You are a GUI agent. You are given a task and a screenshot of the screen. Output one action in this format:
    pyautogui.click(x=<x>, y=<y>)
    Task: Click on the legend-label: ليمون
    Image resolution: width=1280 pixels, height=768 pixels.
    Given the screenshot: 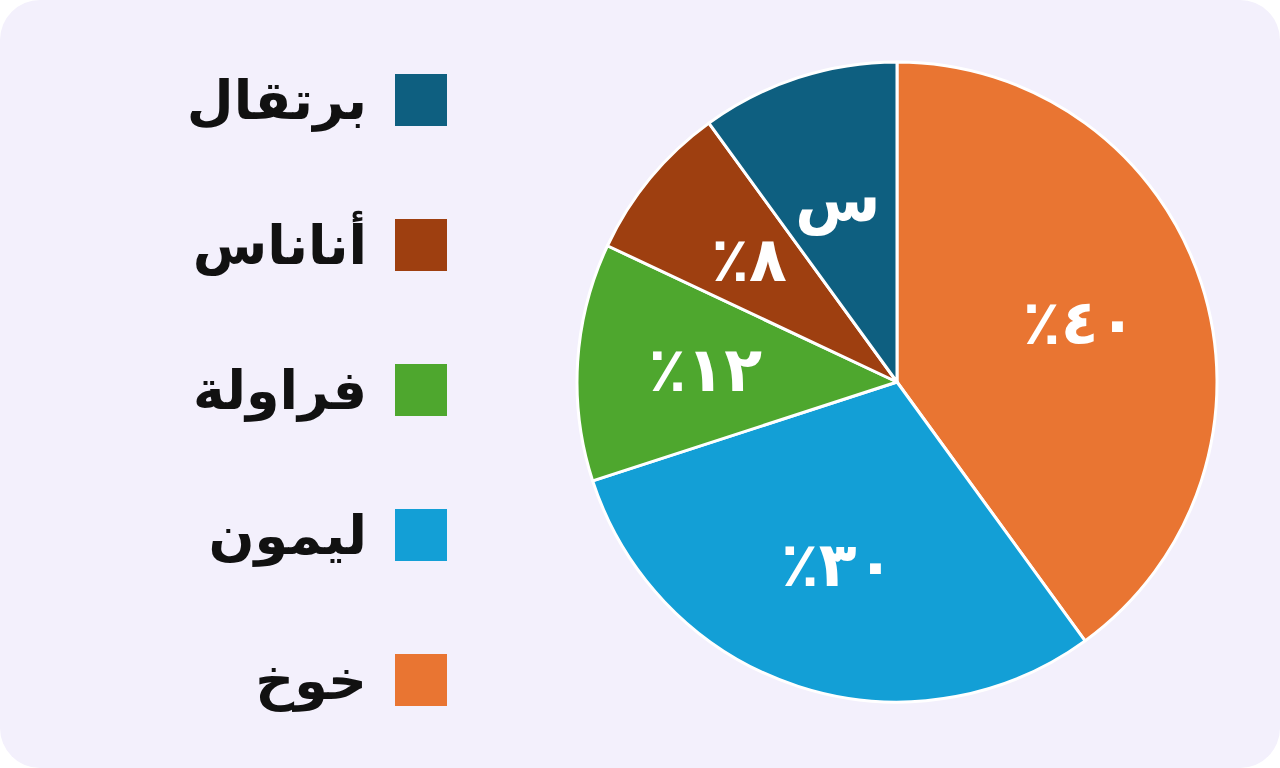 What is the action you would take?
    pyautogui.click(x=287, y=535)
    